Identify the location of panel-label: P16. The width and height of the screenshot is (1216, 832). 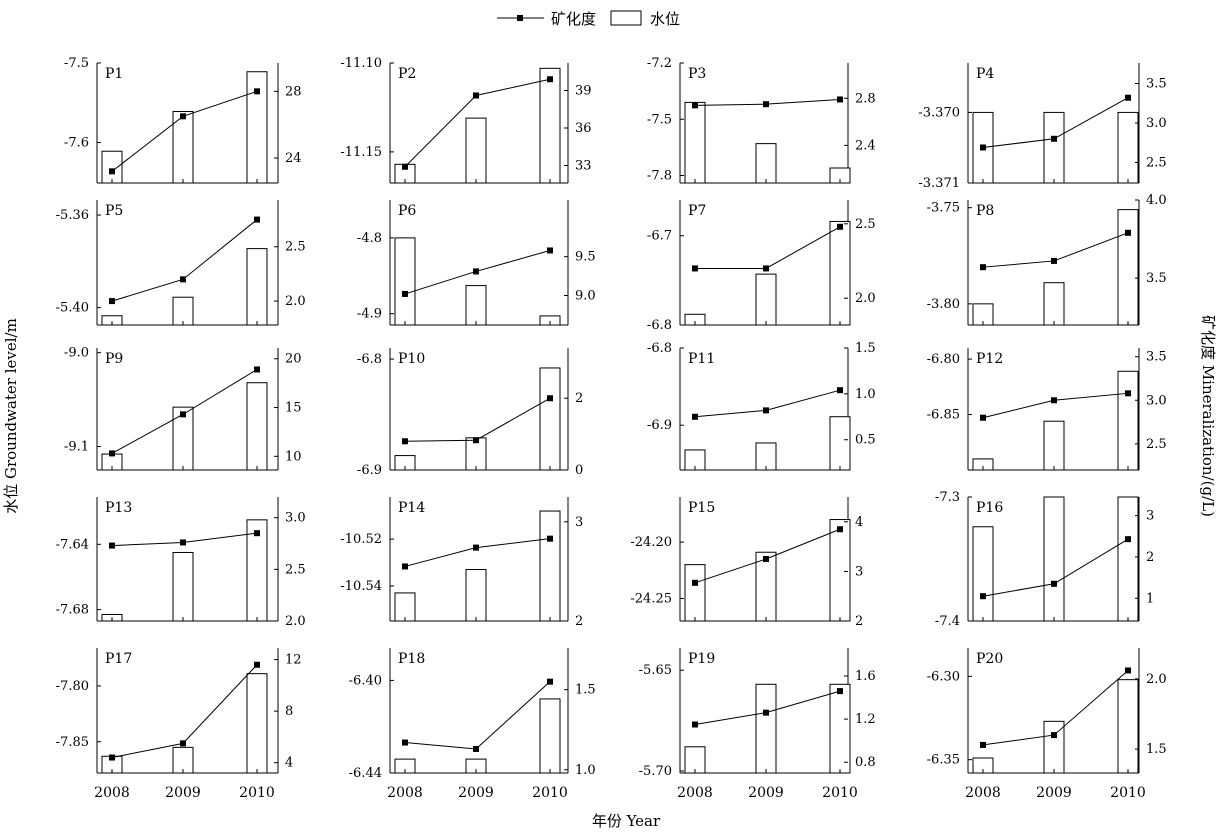
(989, 508).